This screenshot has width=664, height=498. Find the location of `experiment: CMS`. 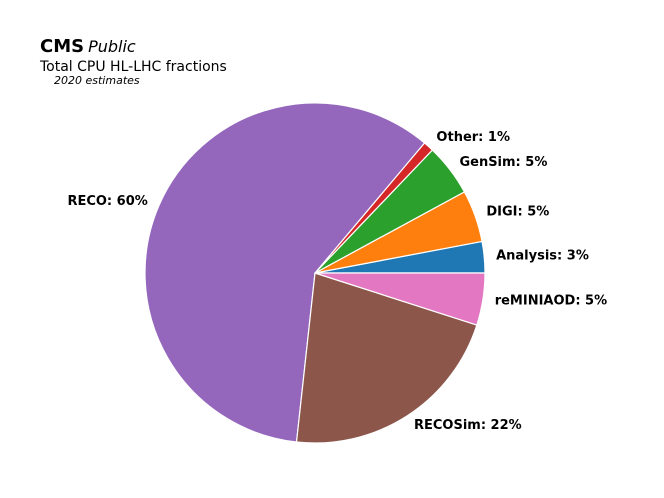

experiment: CMS is located at coordinates (62, 46).